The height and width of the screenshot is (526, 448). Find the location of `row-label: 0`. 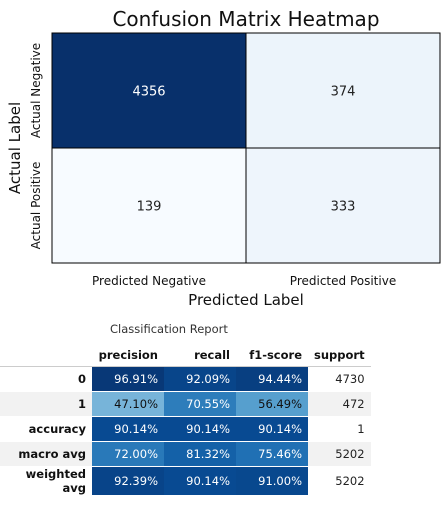

row-label: 0 is located at coordinates (81, 379).